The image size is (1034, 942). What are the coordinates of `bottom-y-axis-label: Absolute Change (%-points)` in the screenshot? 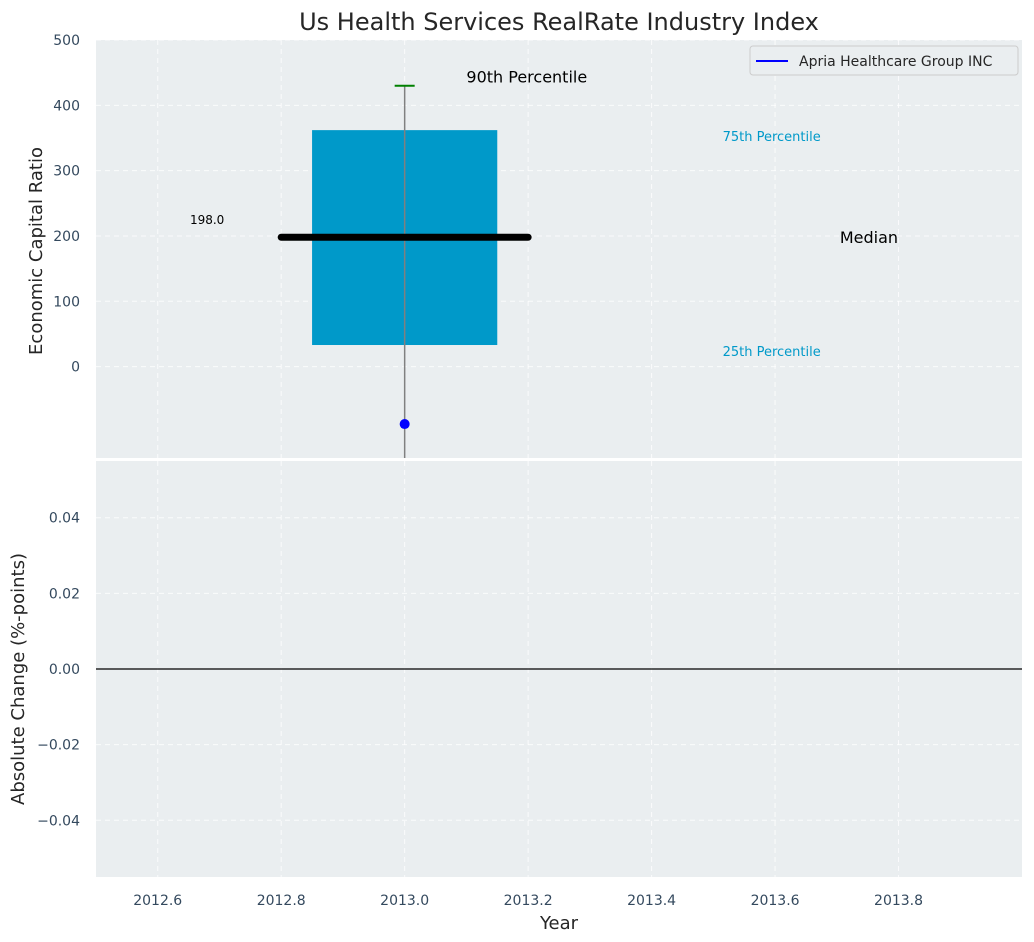 It's located at (18, 679).